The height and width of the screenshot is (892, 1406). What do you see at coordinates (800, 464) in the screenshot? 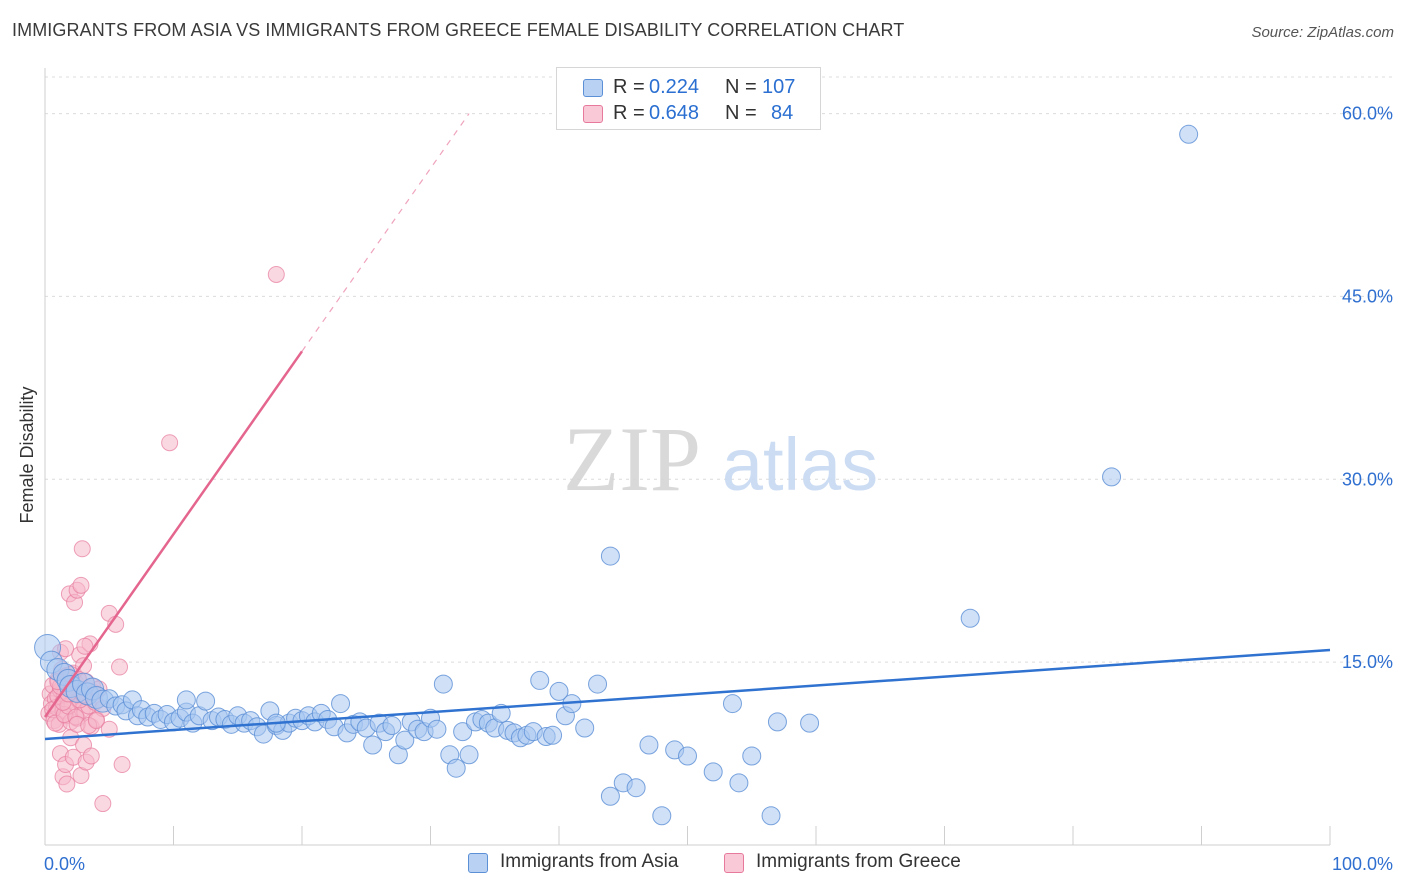
I see `watermark-atlas: atlas` at bounding box center [800, 464].